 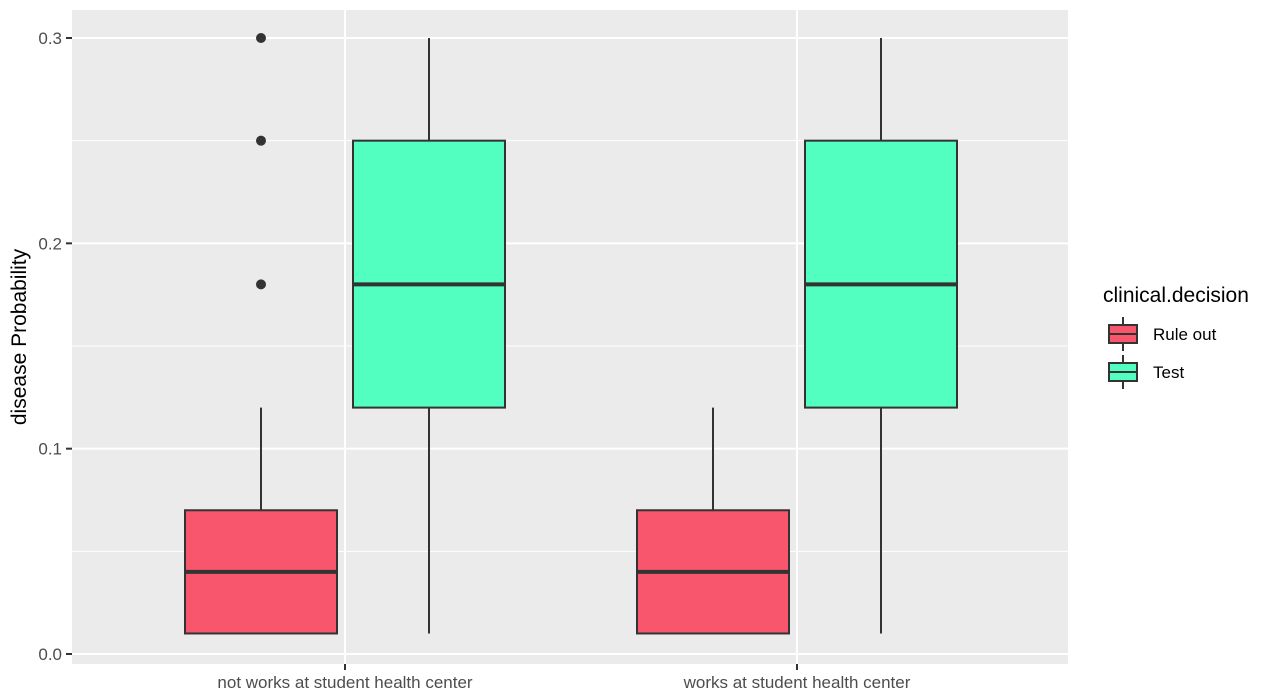 What do you see at coordinates (55, 346) in the screenshot?
I see `y-axis: 0.0 0.1 0.2 0.3` at bounding box center [55, 346].